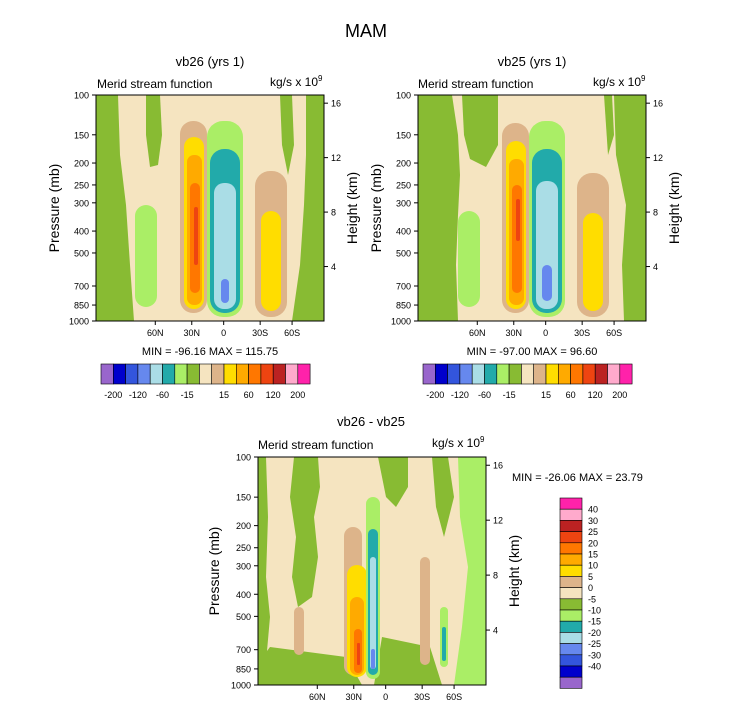  What do you see at coordinates (366, 31) in the screenshot?
I see `figure-title: MAM` at bounding box center [366, 31].